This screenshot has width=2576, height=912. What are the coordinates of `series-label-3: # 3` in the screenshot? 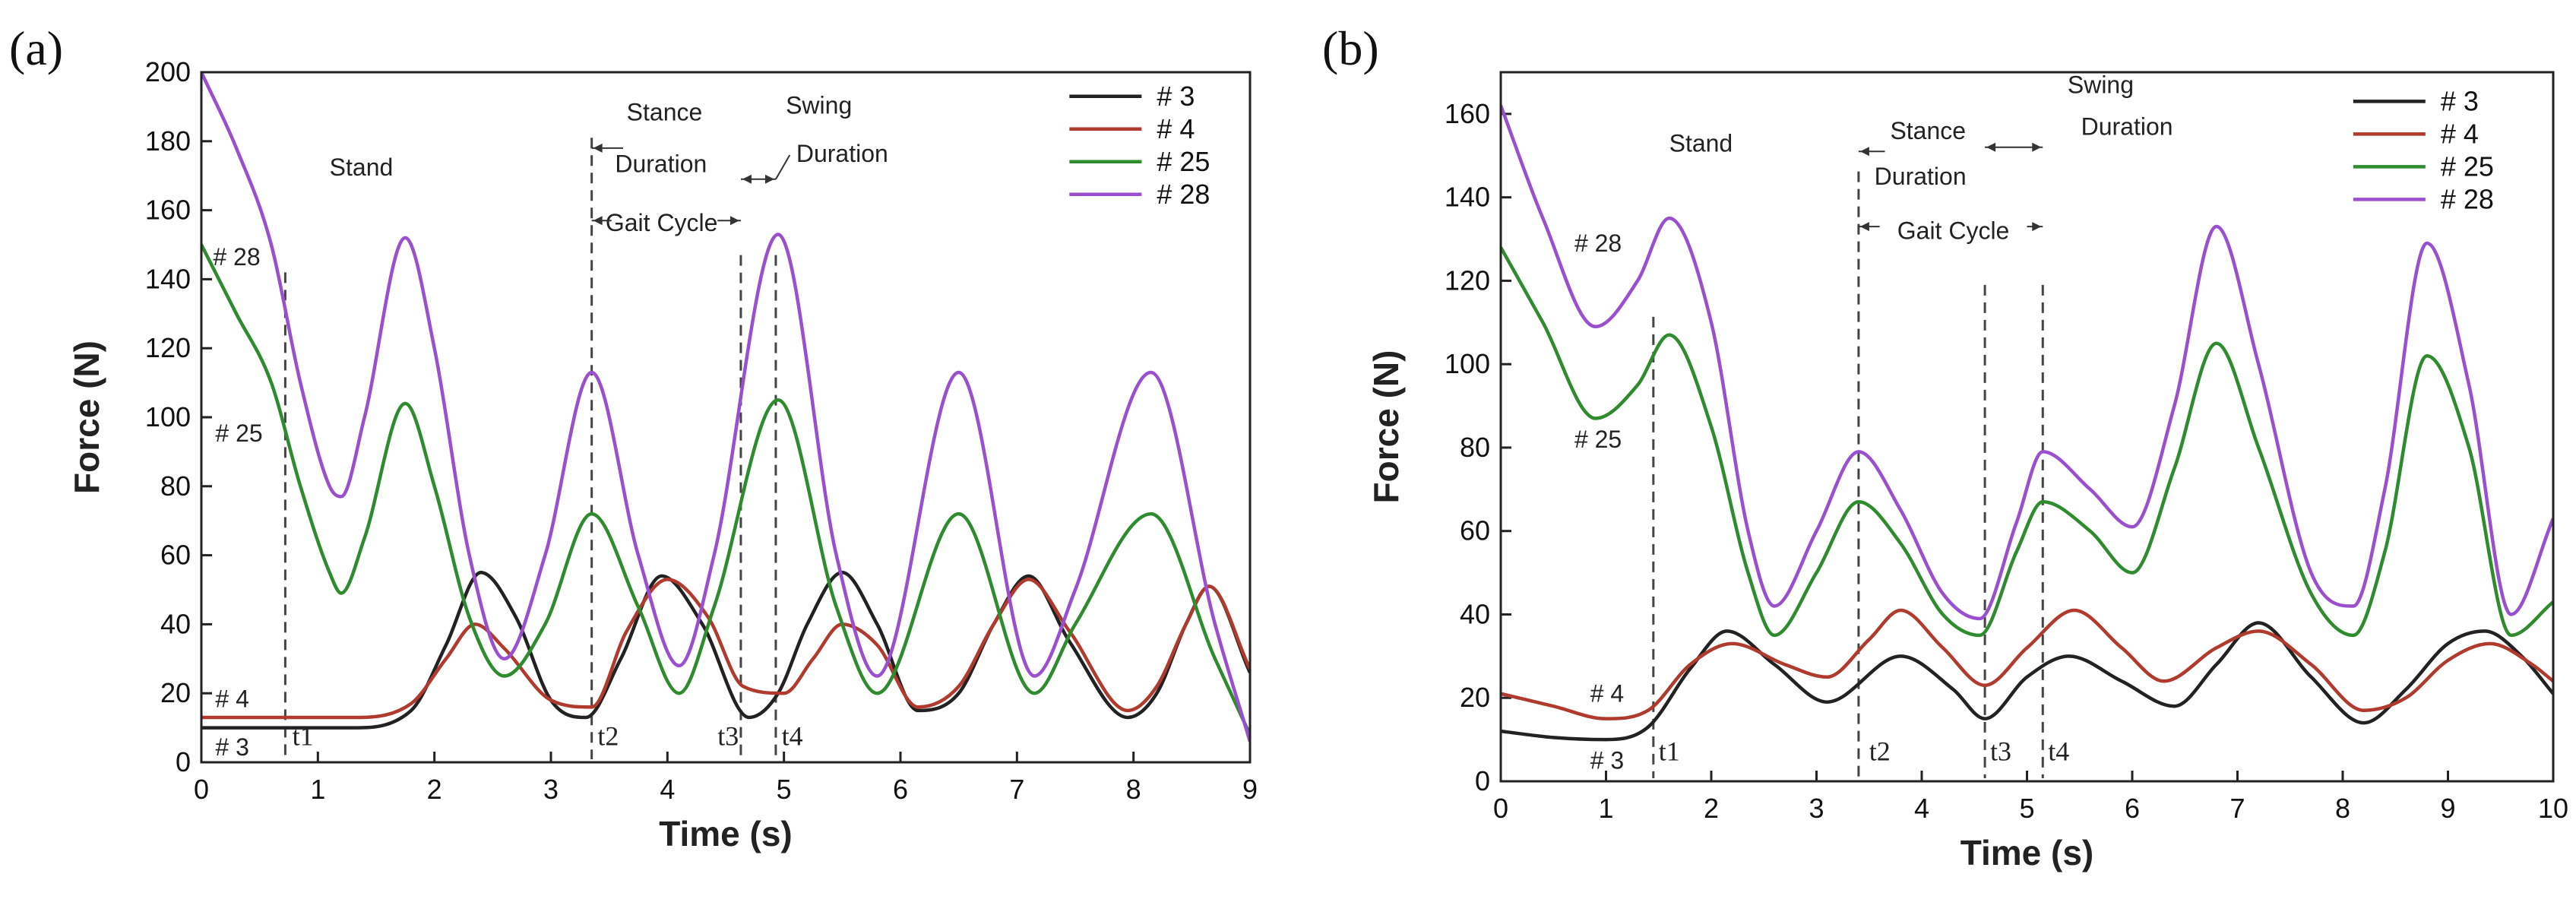 It's located at (1607, 761).